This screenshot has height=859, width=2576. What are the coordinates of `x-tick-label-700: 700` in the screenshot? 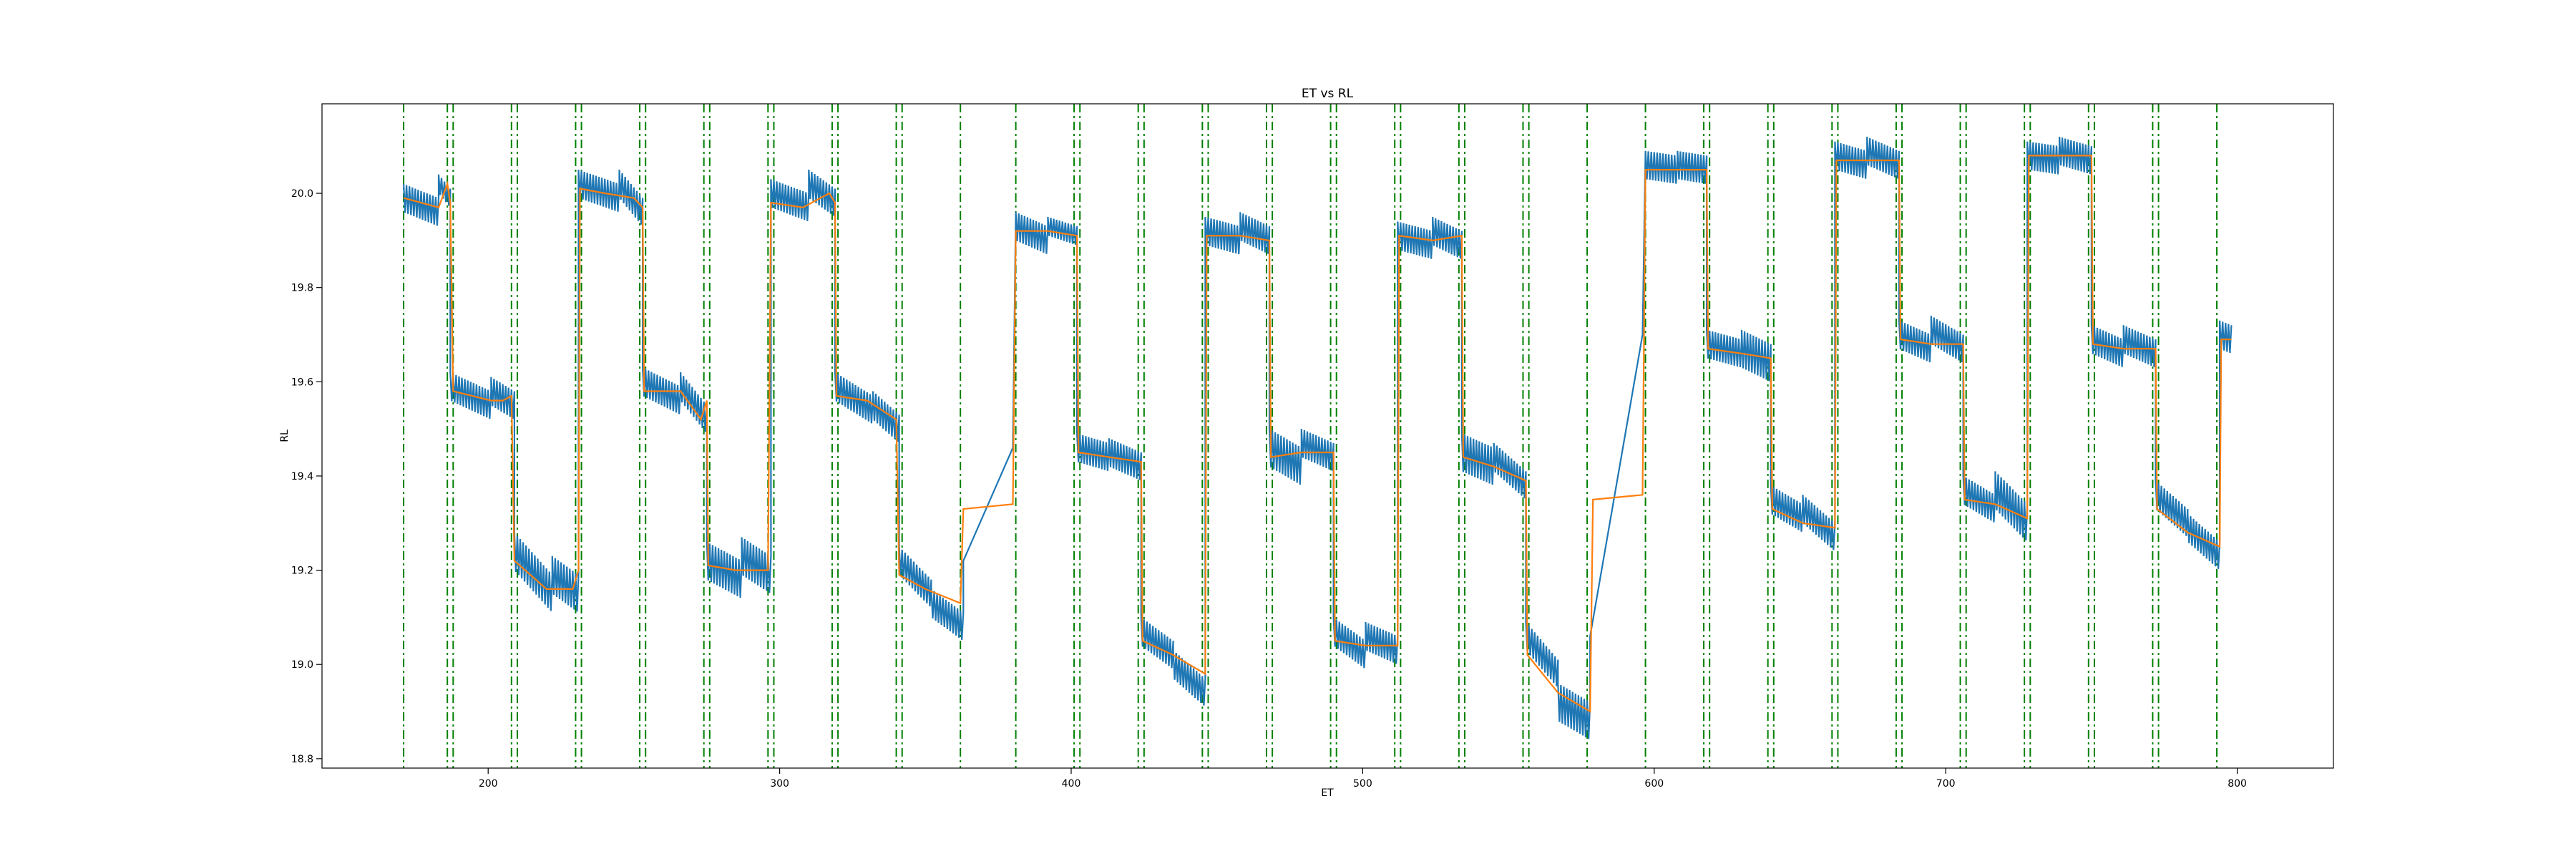 It's located at (1946, 784).